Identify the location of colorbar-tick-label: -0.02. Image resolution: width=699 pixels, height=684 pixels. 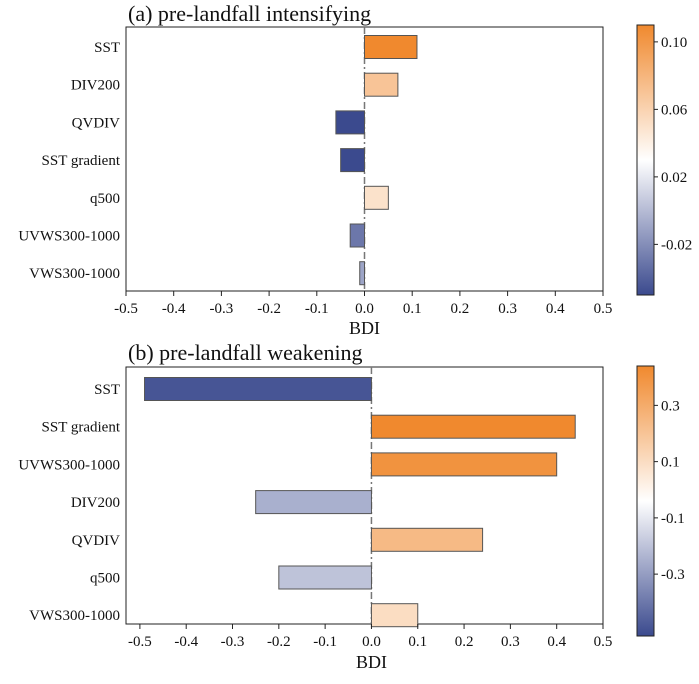
(676, 245).